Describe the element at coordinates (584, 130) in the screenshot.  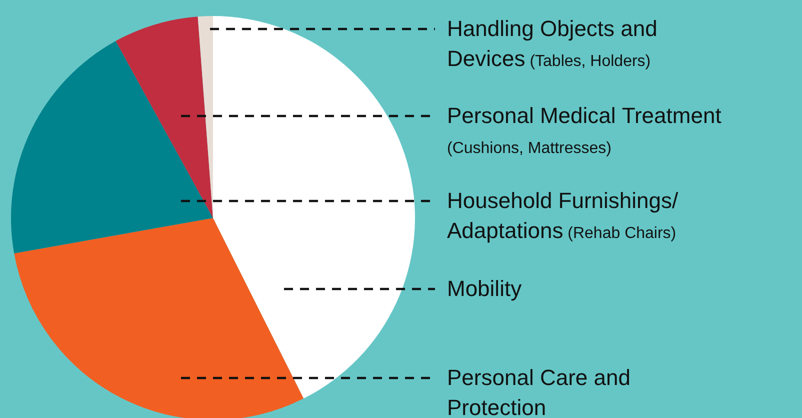
I see `slice-label: Personal Medical Treatment (Cushions, Mattresses)` at that location.